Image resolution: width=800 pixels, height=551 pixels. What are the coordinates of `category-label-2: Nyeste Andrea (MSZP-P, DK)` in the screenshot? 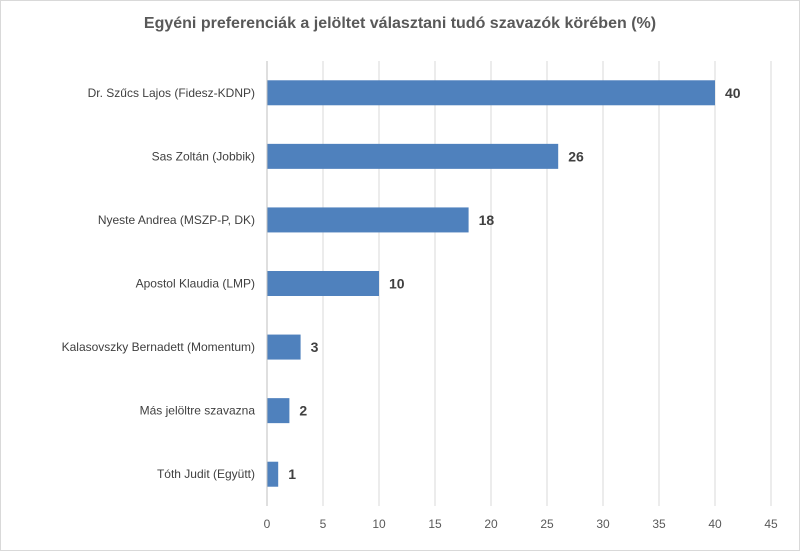 It's located at (176, 220).